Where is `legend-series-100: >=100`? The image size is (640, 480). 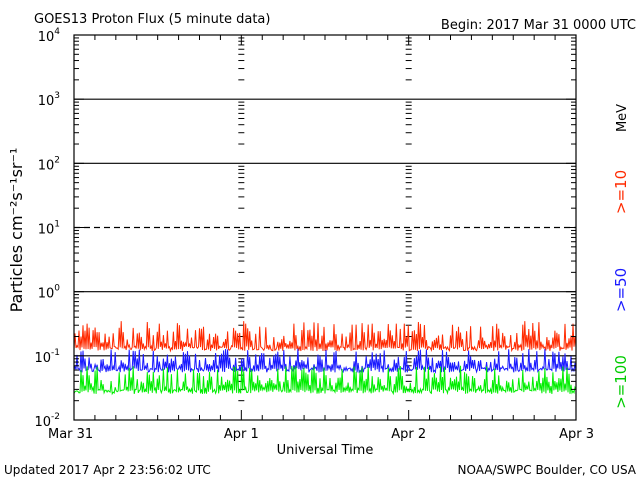 legend-series-100: >=100 is located at coordinates (621, 382).